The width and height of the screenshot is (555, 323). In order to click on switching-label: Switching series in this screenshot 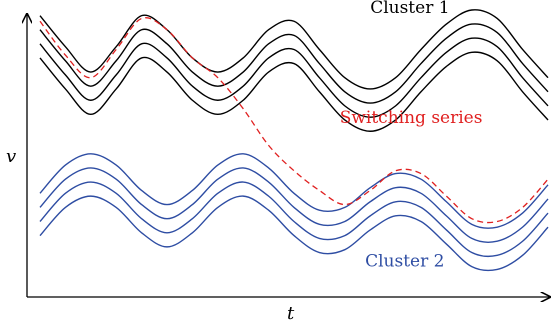, I will do `click(411, 118)`.